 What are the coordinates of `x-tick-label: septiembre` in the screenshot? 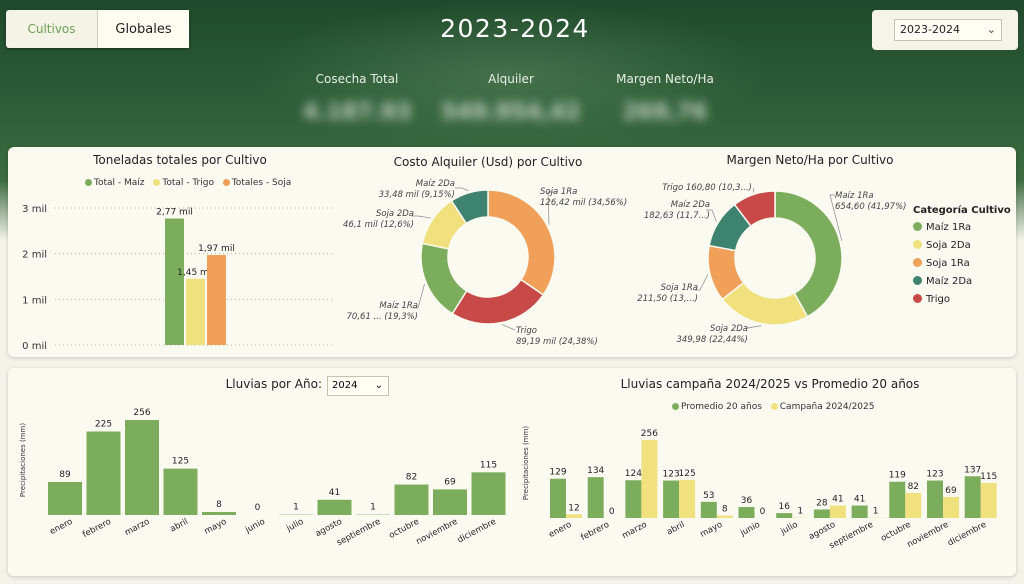 It's located at (358, 532).